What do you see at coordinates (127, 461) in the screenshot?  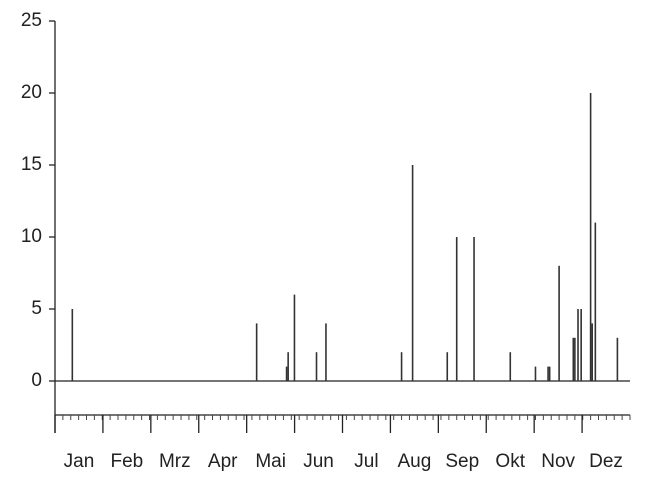 I see `x-tick-label: Feb` at bounding box center [127, 461].